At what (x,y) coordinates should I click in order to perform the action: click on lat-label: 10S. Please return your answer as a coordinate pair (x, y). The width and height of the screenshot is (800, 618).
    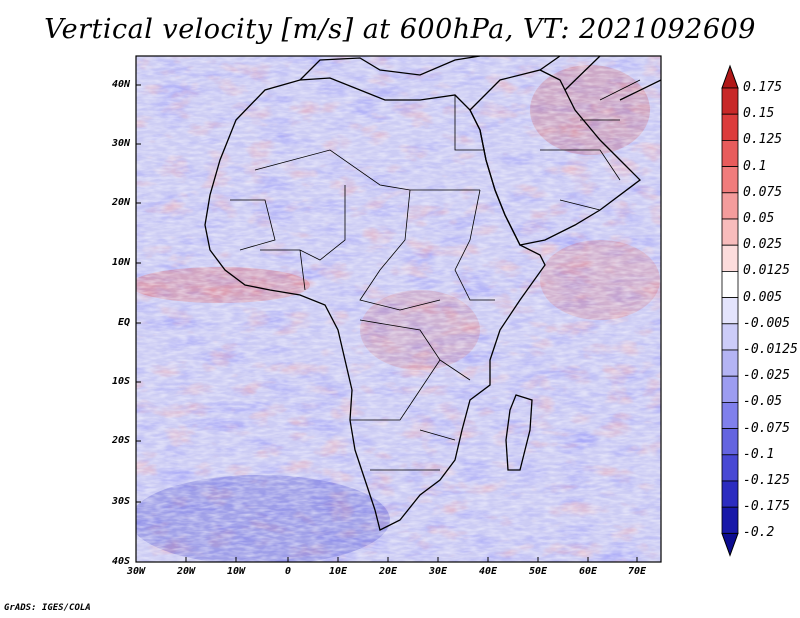
    Looking at the image, I should click on (120, 381).